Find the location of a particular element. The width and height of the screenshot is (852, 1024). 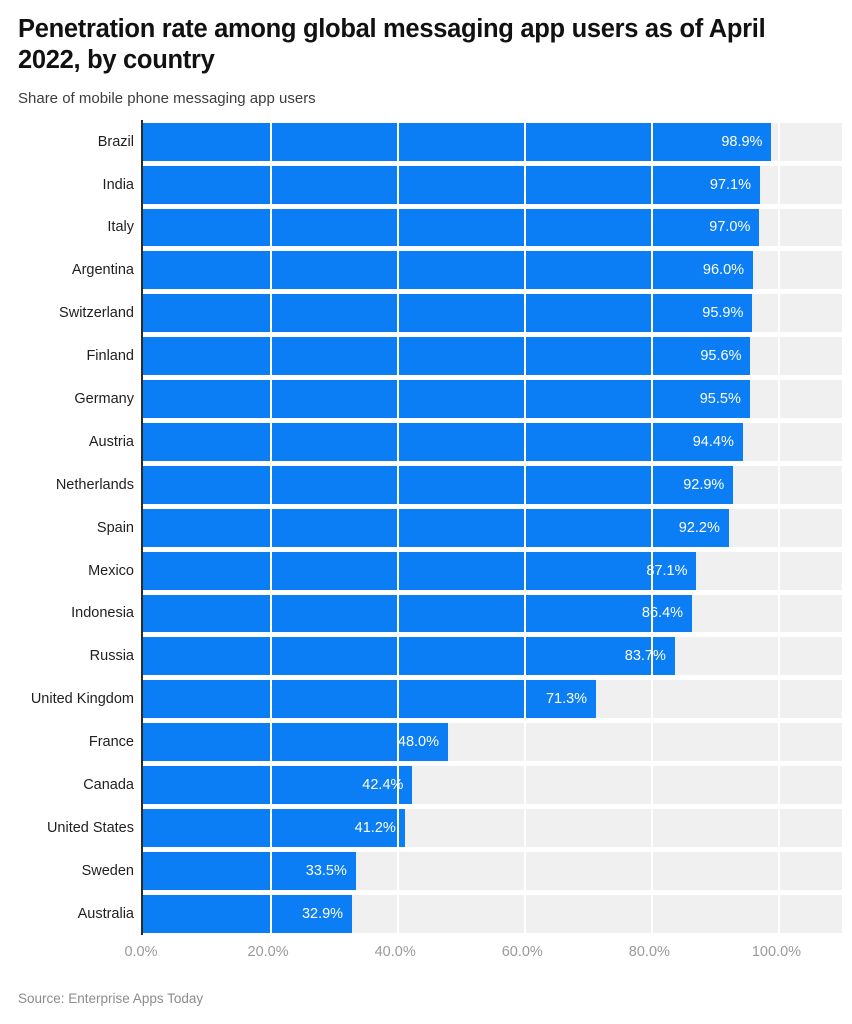

bar-row: Argentina 96.0% is located at coordinates (457, 270).